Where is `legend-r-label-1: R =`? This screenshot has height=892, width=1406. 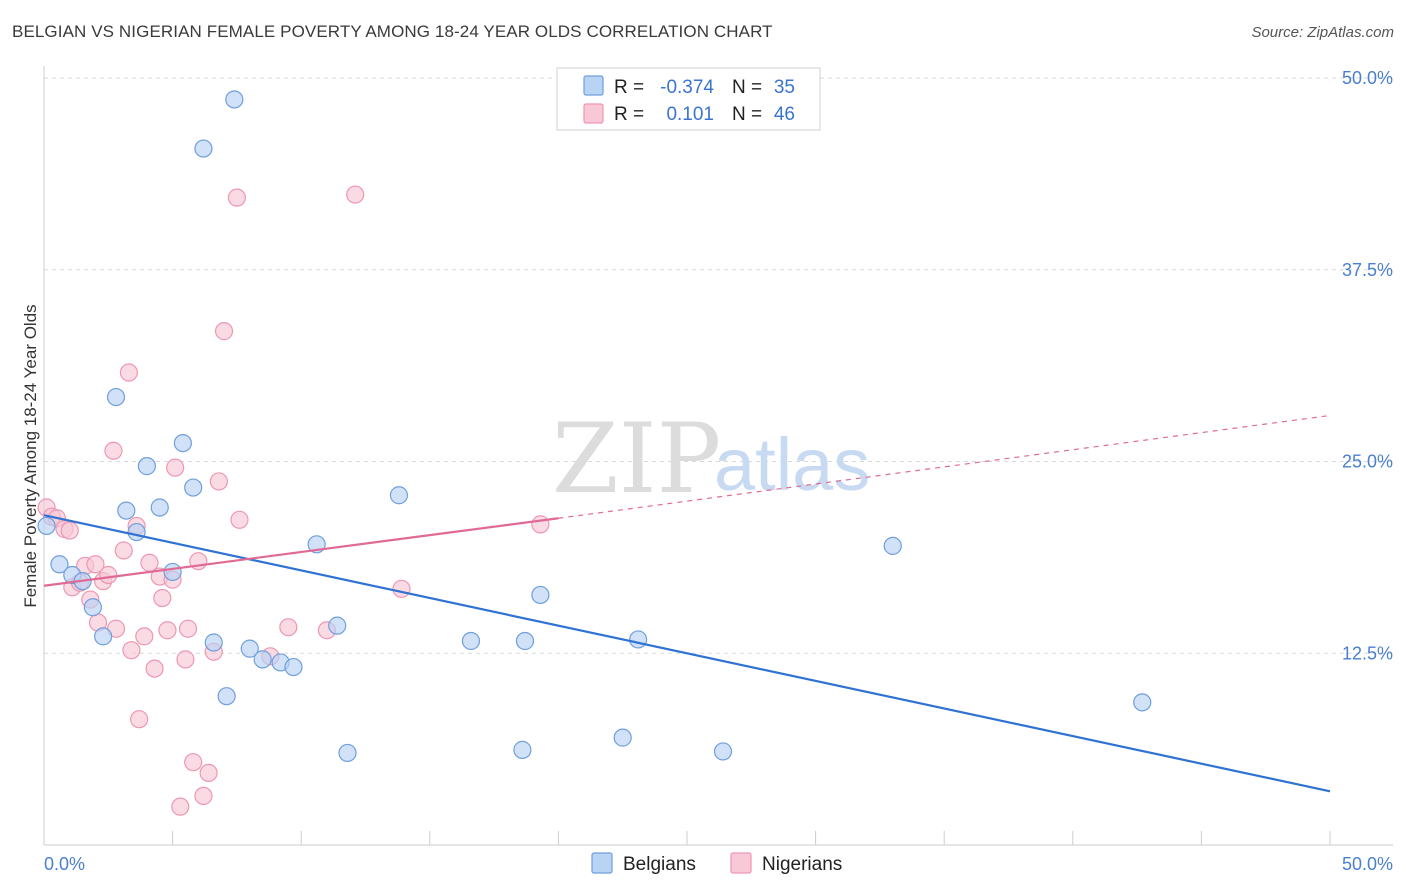 legend-r-label-1: R = is located at coordinates (629, 87).